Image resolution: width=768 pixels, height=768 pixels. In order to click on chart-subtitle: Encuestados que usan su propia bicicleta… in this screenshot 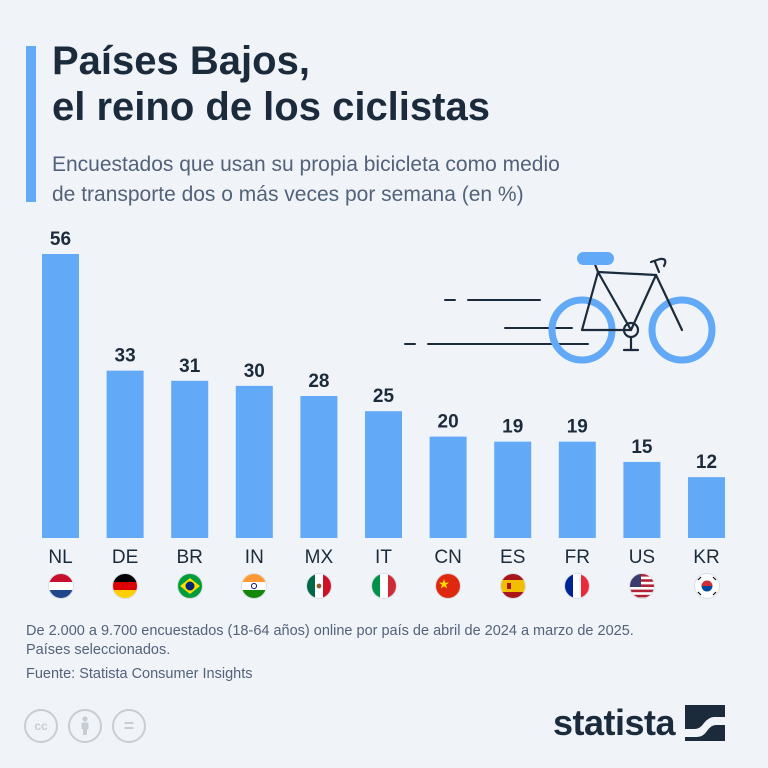, I will do `click(397, 180)`.